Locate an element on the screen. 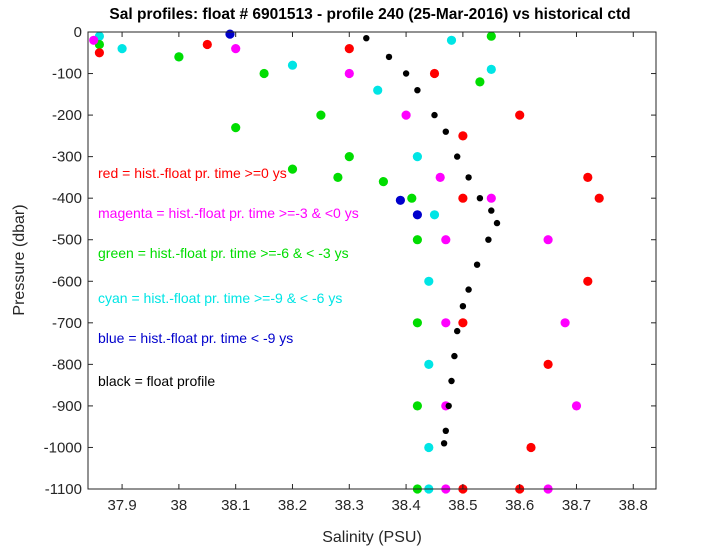  y-axis-title: Pressure (dbar) is located at coordinates (19, 259).